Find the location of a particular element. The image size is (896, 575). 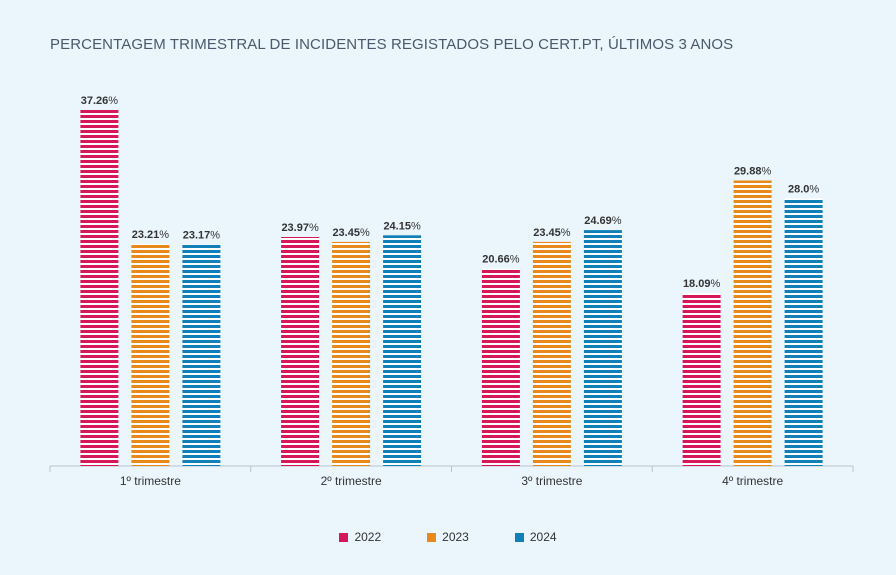

bar-2022-q3 is located at coordinates (500, 367).